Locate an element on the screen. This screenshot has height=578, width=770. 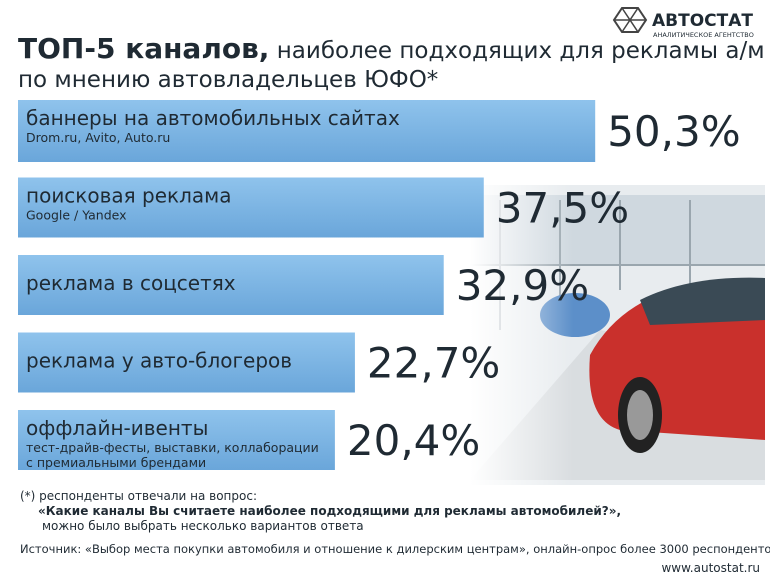
footnote: (*) респонденты отвечали на вопрос: is located at coordinates (138, 496).